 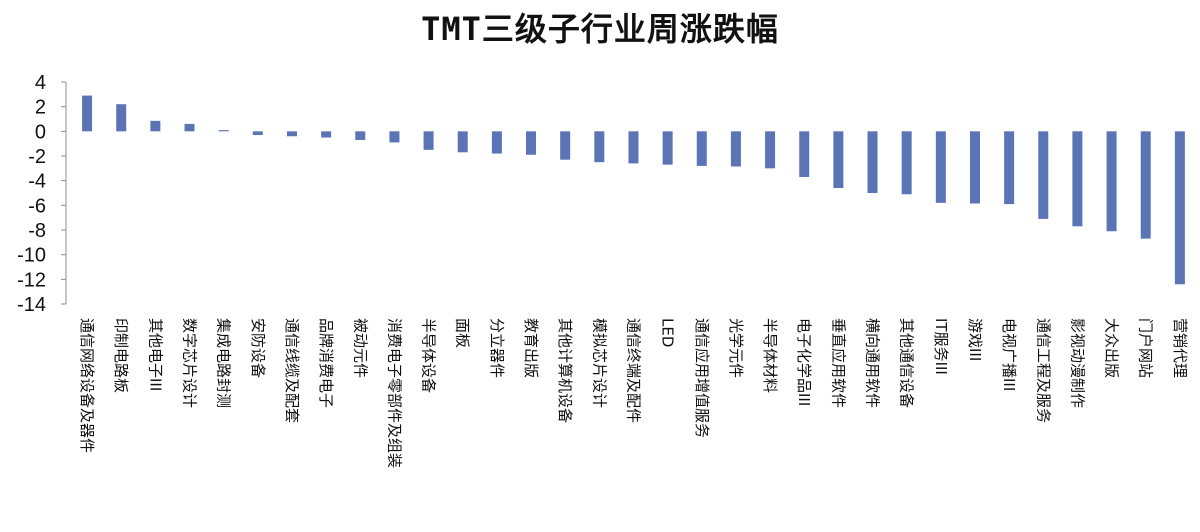 What do you see at coordinates (190, 363) in the screenshot?
I see `x-category-label: 数字芯片设计` at bounding box center [190, 363].